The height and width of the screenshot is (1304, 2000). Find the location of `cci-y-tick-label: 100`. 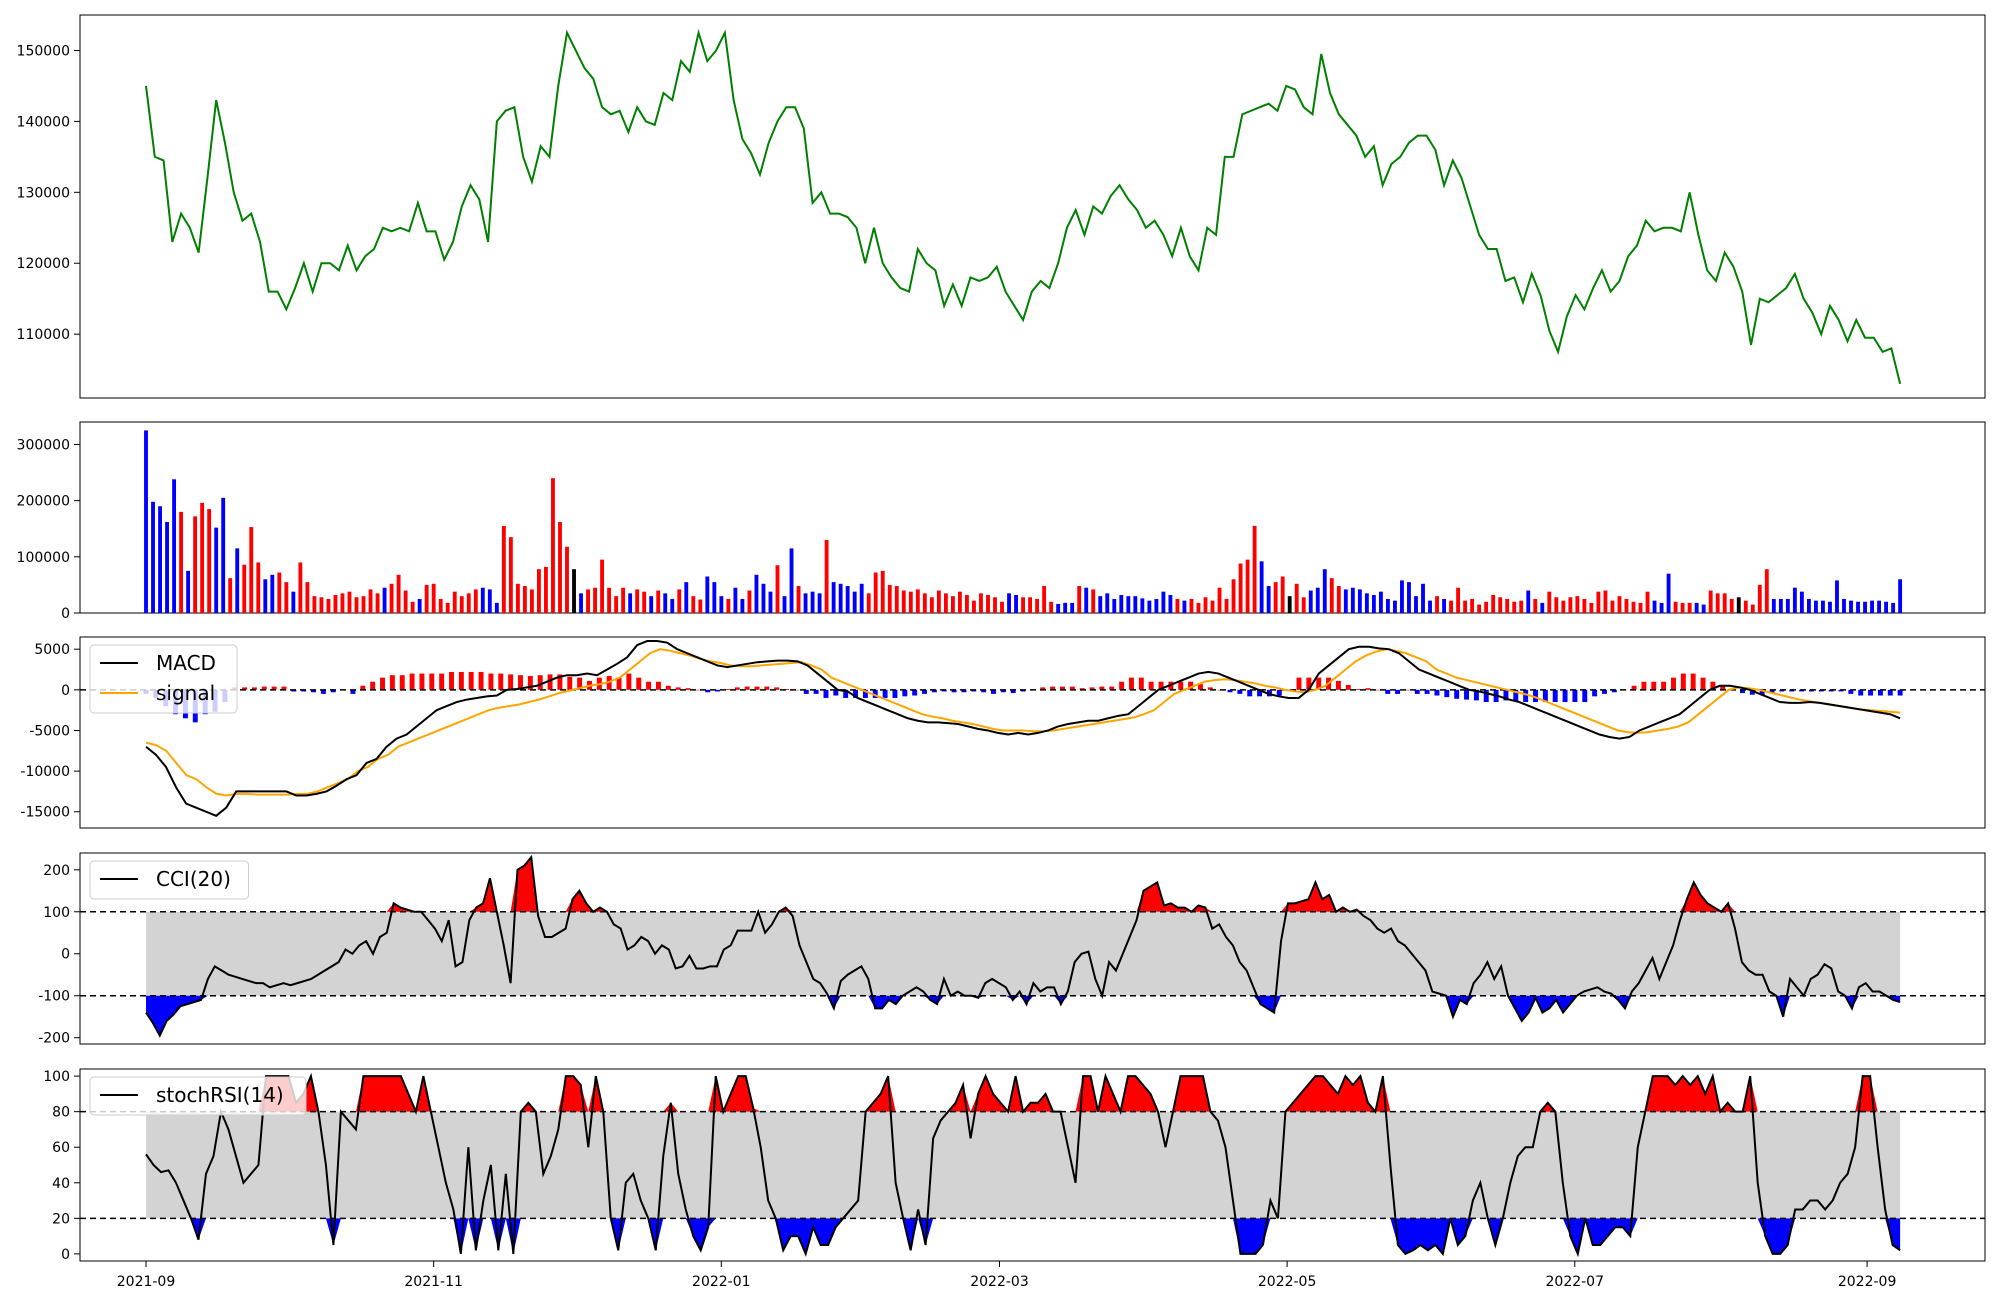

cci-y-tick-label: 100 is located at coordinates (56, 913).